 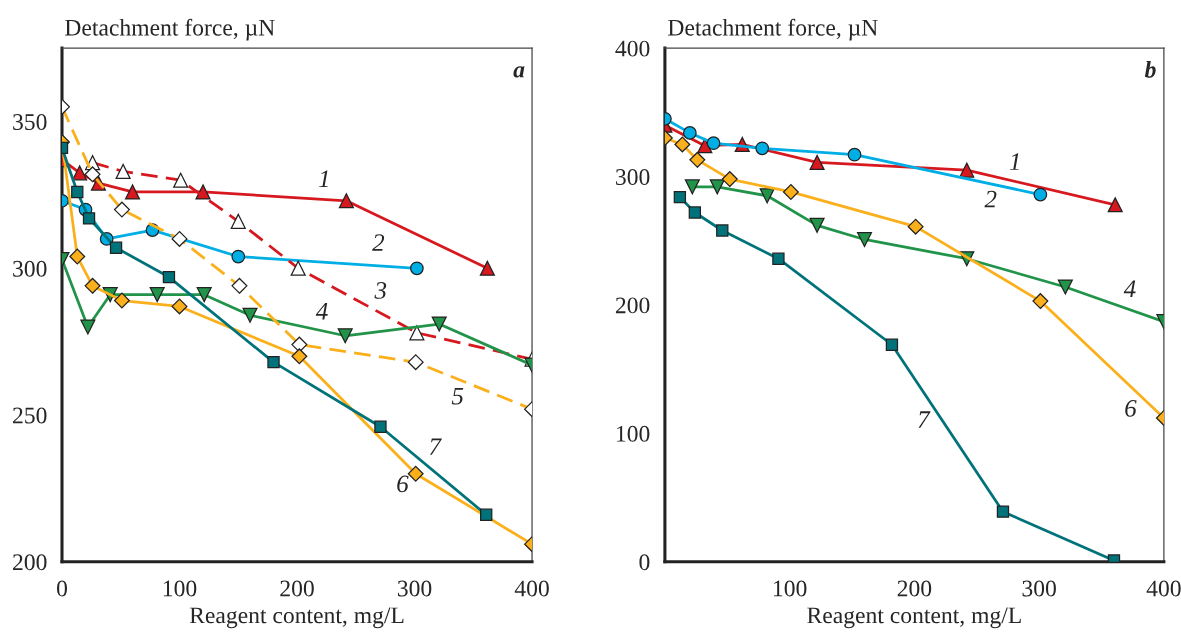 I want to click on annotation: a, so click(x=519, y=72).